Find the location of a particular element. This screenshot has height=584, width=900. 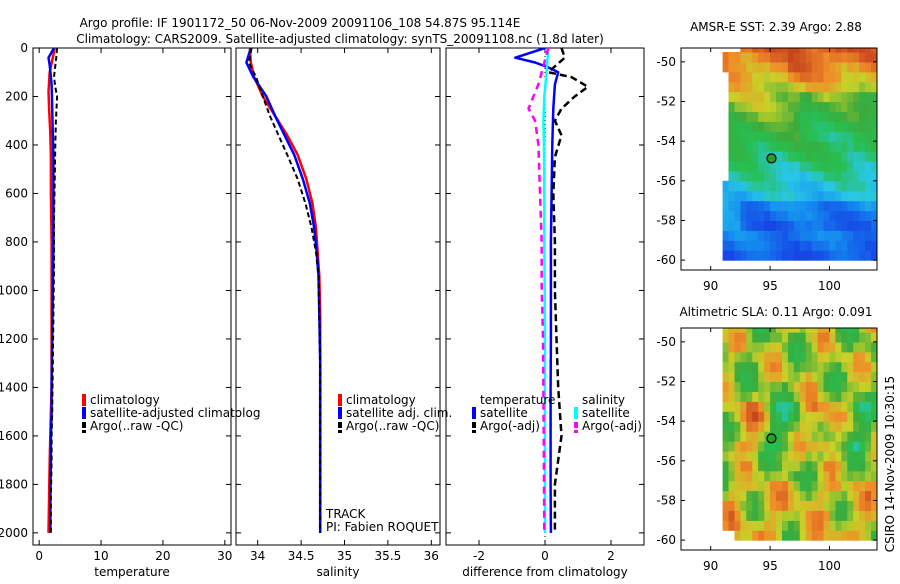

x-axis-label: temperature is located at coordinates (131, 572).